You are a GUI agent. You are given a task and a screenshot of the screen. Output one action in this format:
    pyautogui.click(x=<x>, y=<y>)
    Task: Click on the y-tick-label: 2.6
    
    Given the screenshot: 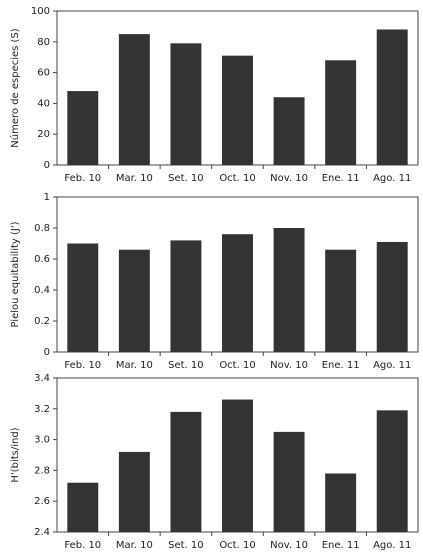 What is the action you would take?
    pyautogui.click(x=42, y=501)
    